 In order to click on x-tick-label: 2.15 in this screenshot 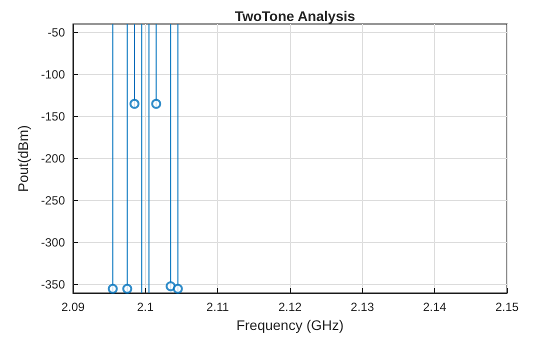, I will do `click(507, 307)`.